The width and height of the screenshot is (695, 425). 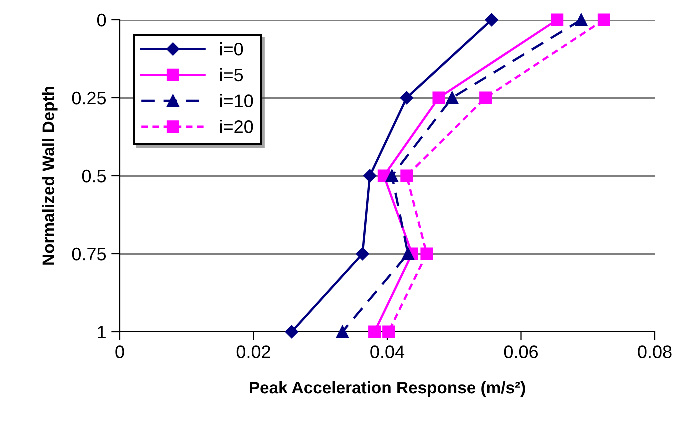 I want to click on x-tick-label: 0.04, so click(x=387, y=352).